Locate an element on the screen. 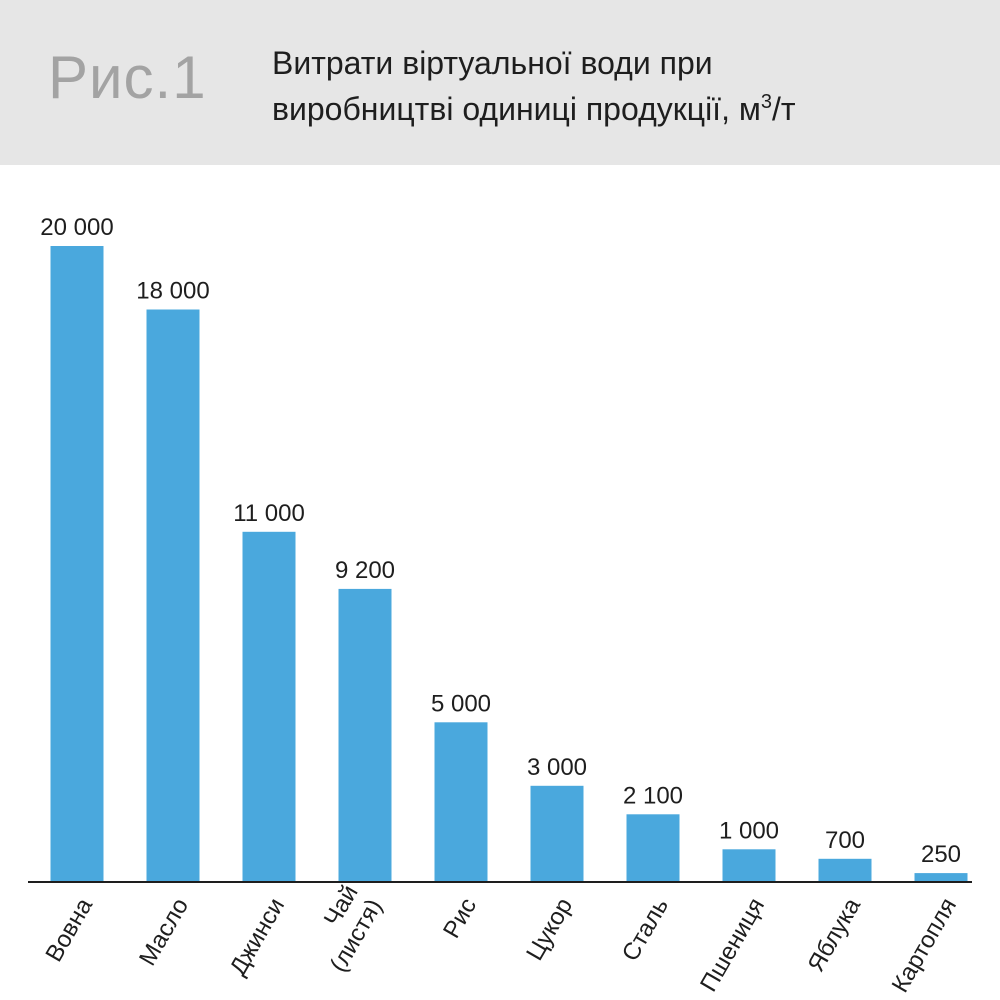  bar-value-label: 1 000 is located at coordinates (749, 830).